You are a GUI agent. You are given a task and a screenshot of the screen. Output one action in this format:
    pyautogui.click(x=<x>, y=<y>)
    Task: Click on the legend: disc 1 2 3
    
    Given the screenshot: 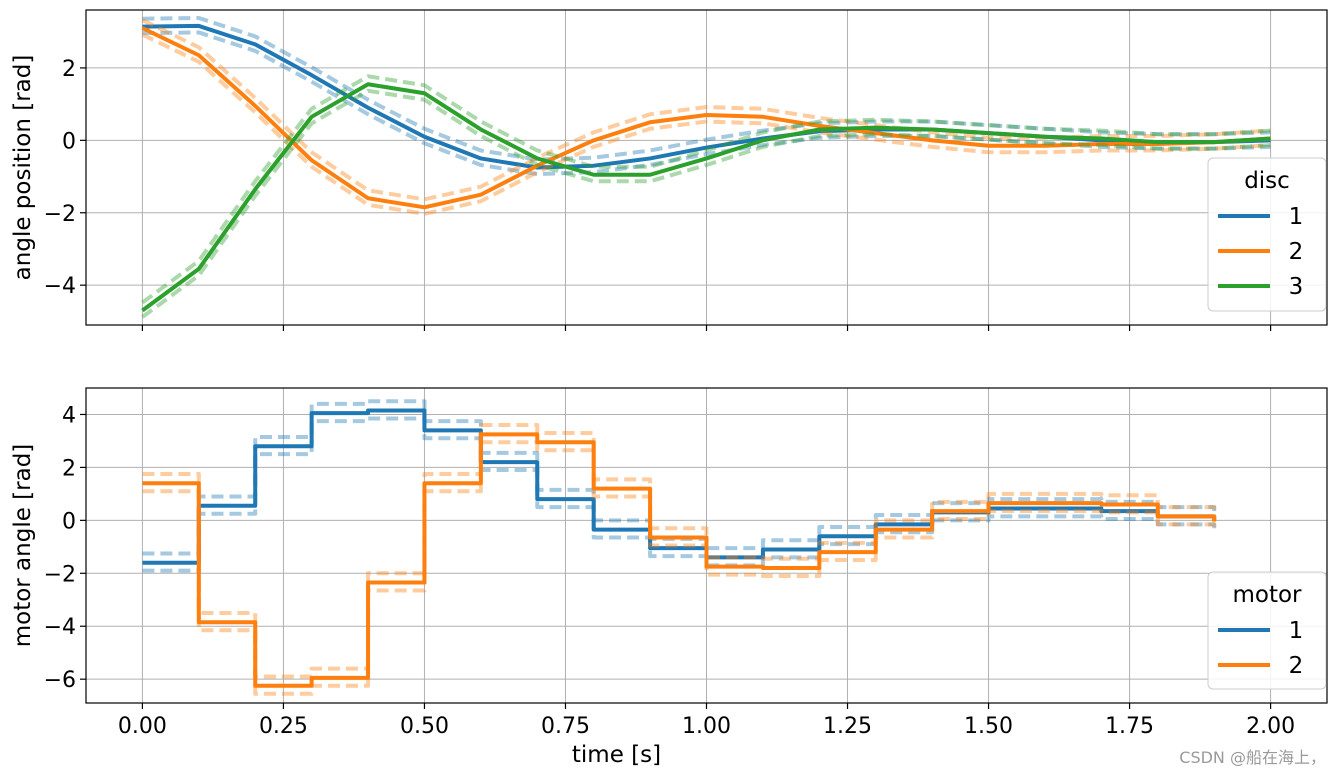 What is the action you would take?
    pyautogui.click(x=1267, y=234)
    